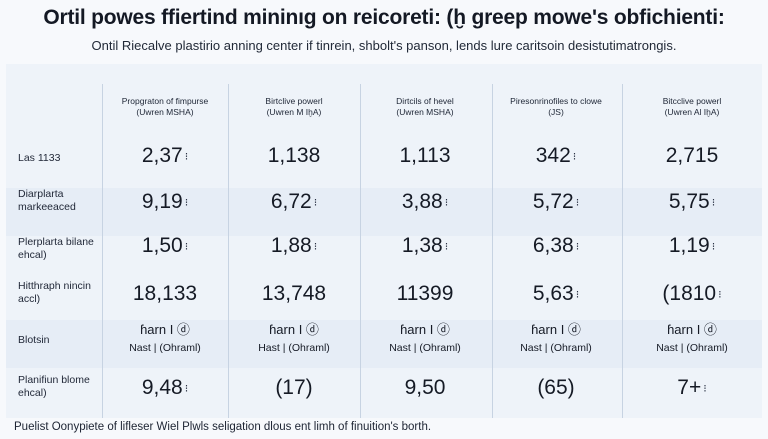 The height and width of the screenshot is (439, 768). What do you see at coordinates (692, 245) in the screenshot?
I see `table-cell: 1,19 ⁝` at bounding box center [692, 245].